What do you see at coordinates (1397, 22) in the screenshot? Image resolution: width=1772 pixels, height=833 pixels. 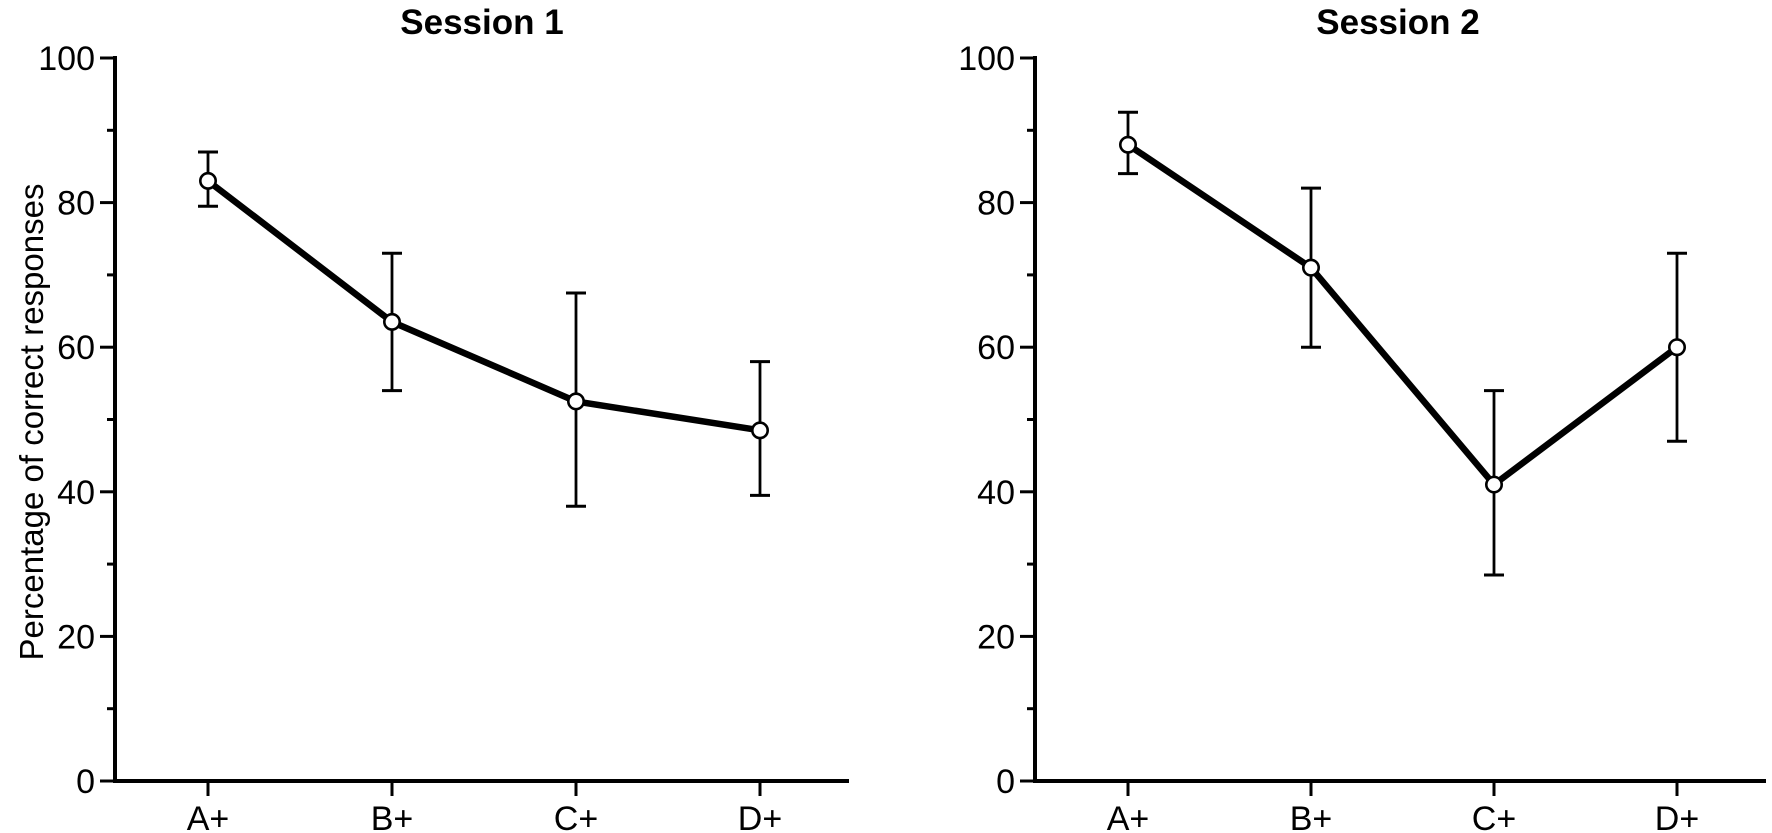 I see `chart-title-session-2: Session 2` at bounding box center [1397, 22].